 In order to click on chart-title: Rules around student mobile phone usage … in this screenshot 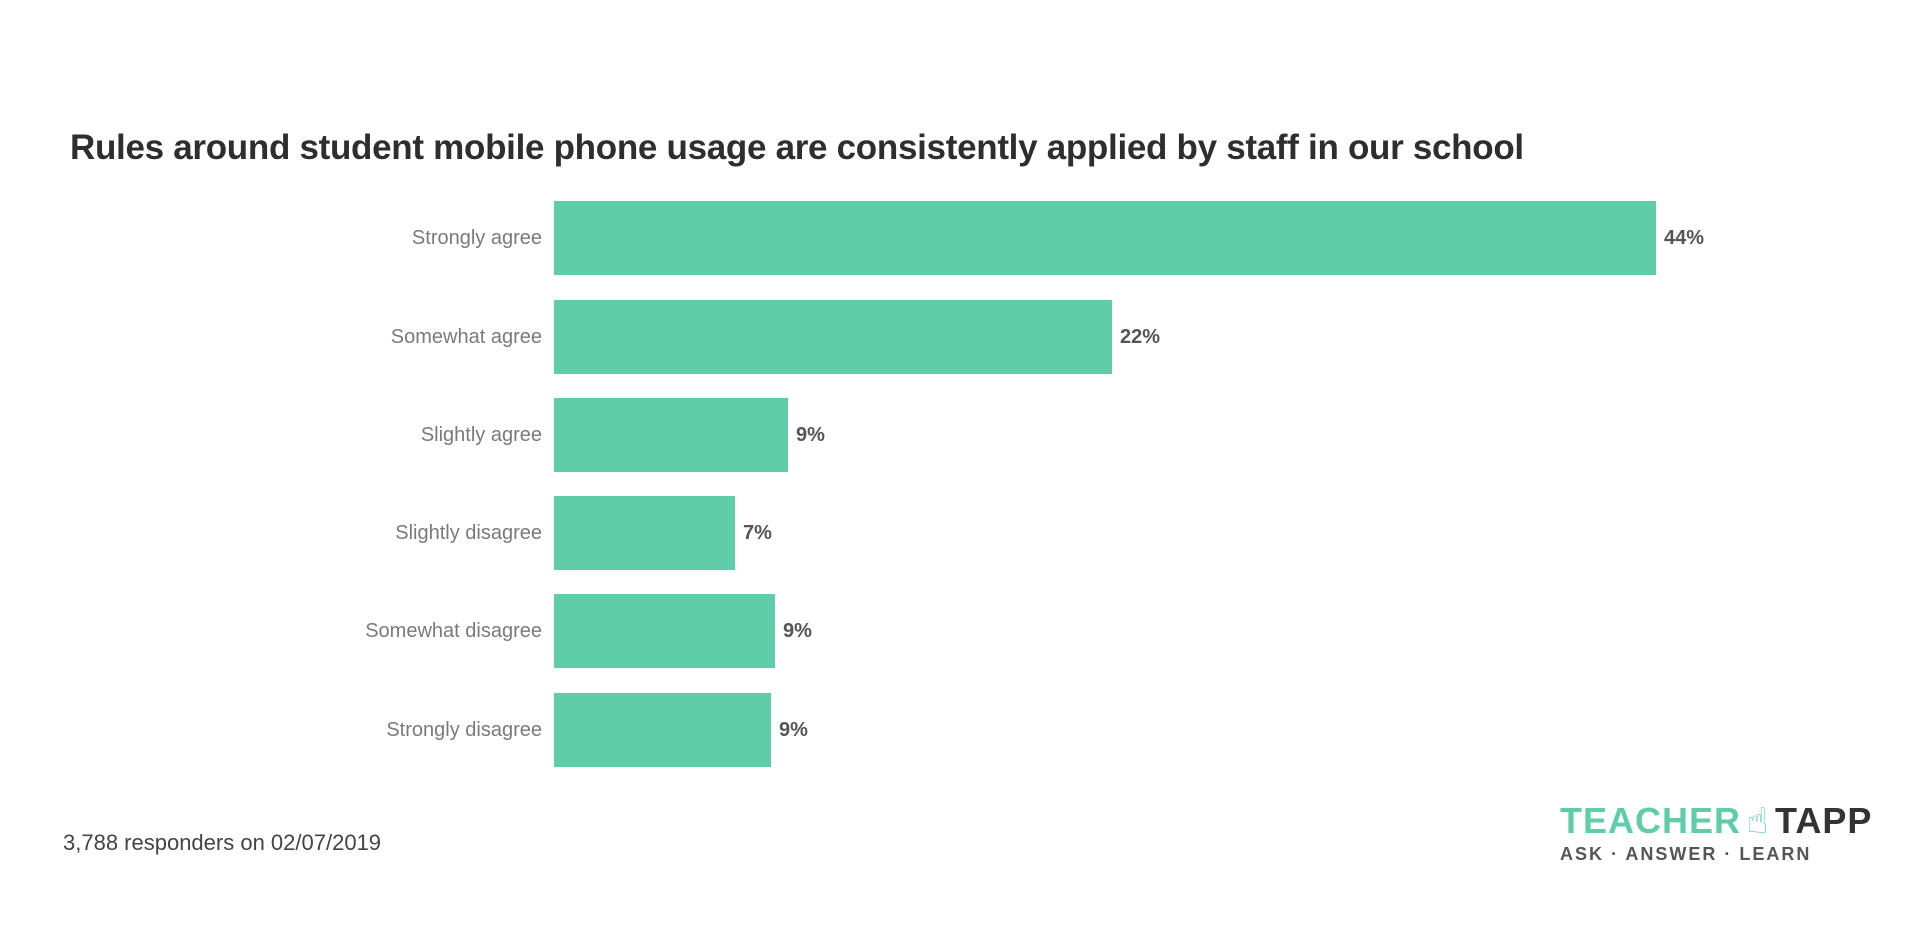, I will do `click(797, 147)`.